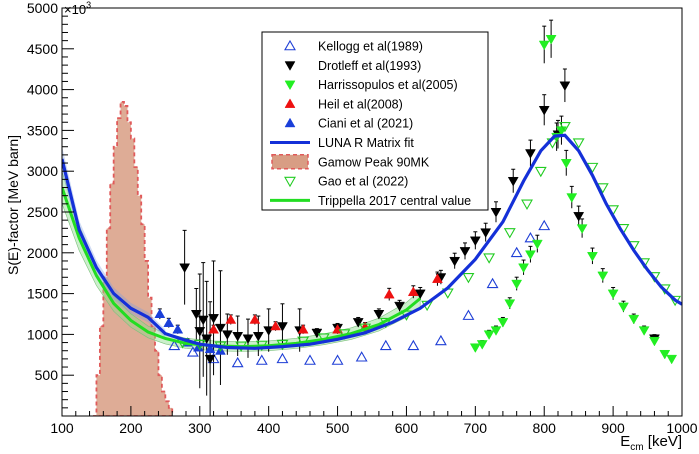 Image resolution: width=699 pixels, height=454 pixels. What do you see at coordinates (476, 428) in the screenshot?
I see `x-tick-label: 700` at bounding box center [476, 428].